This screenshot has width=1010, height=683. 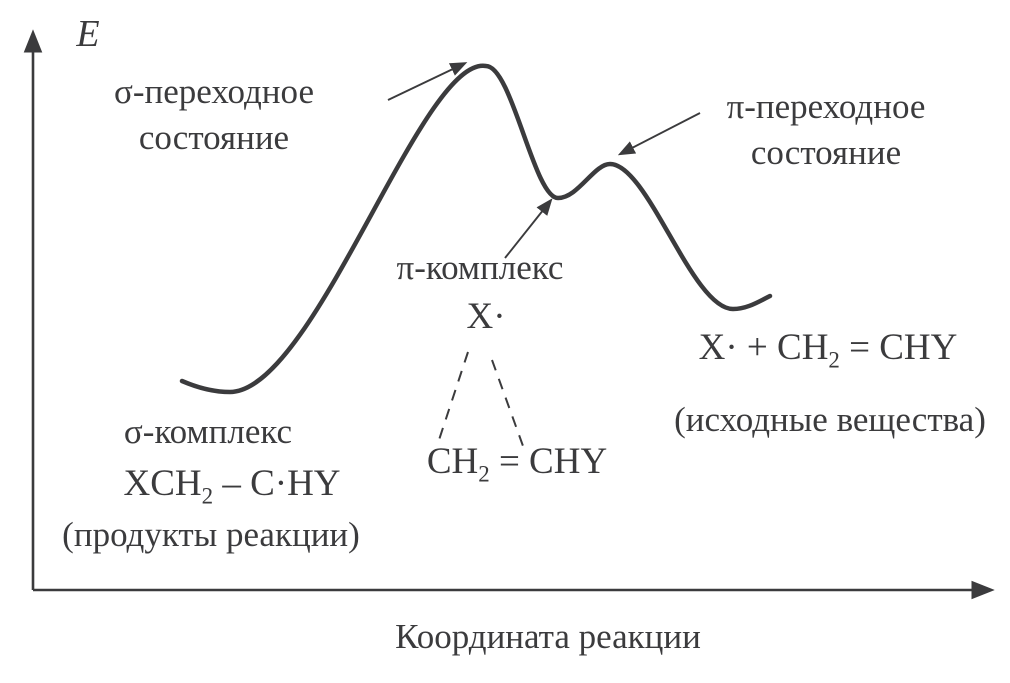 I want to click on pi-ts-label-line2: состояние, so click(x=826, y=152).